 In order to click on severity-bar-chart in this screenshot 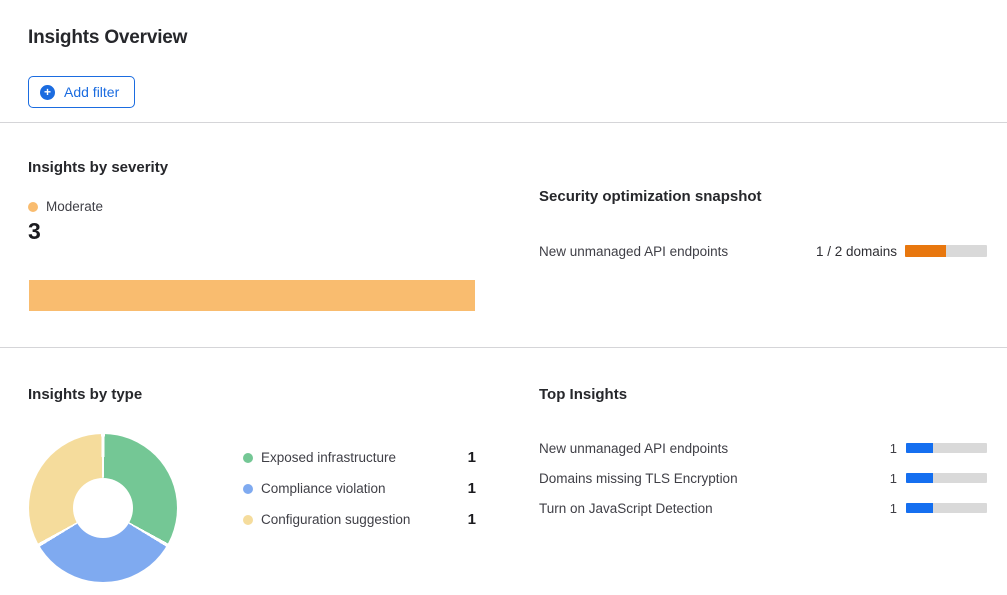, I will do `click(252, 295)`.